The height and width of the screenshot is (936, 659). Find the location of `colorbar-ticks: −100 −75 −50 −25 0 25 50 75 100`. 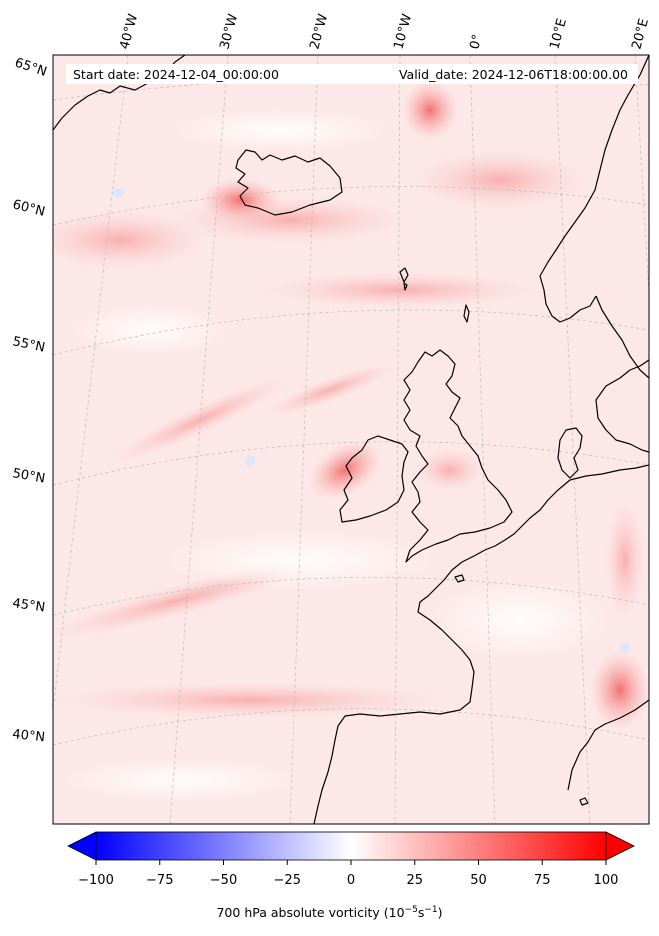

colorbar-ticks: −100 −75 −50 −25 0 25 50 75 100 is located at coordinates (348, 874).